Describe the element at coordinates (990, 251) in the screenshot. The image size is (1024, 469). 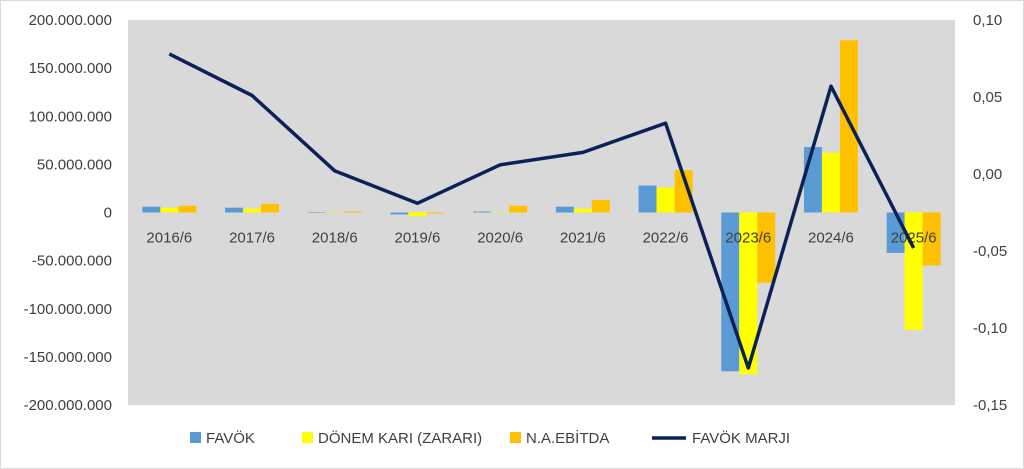
I see `right-tick-label: -0,05` at that location.